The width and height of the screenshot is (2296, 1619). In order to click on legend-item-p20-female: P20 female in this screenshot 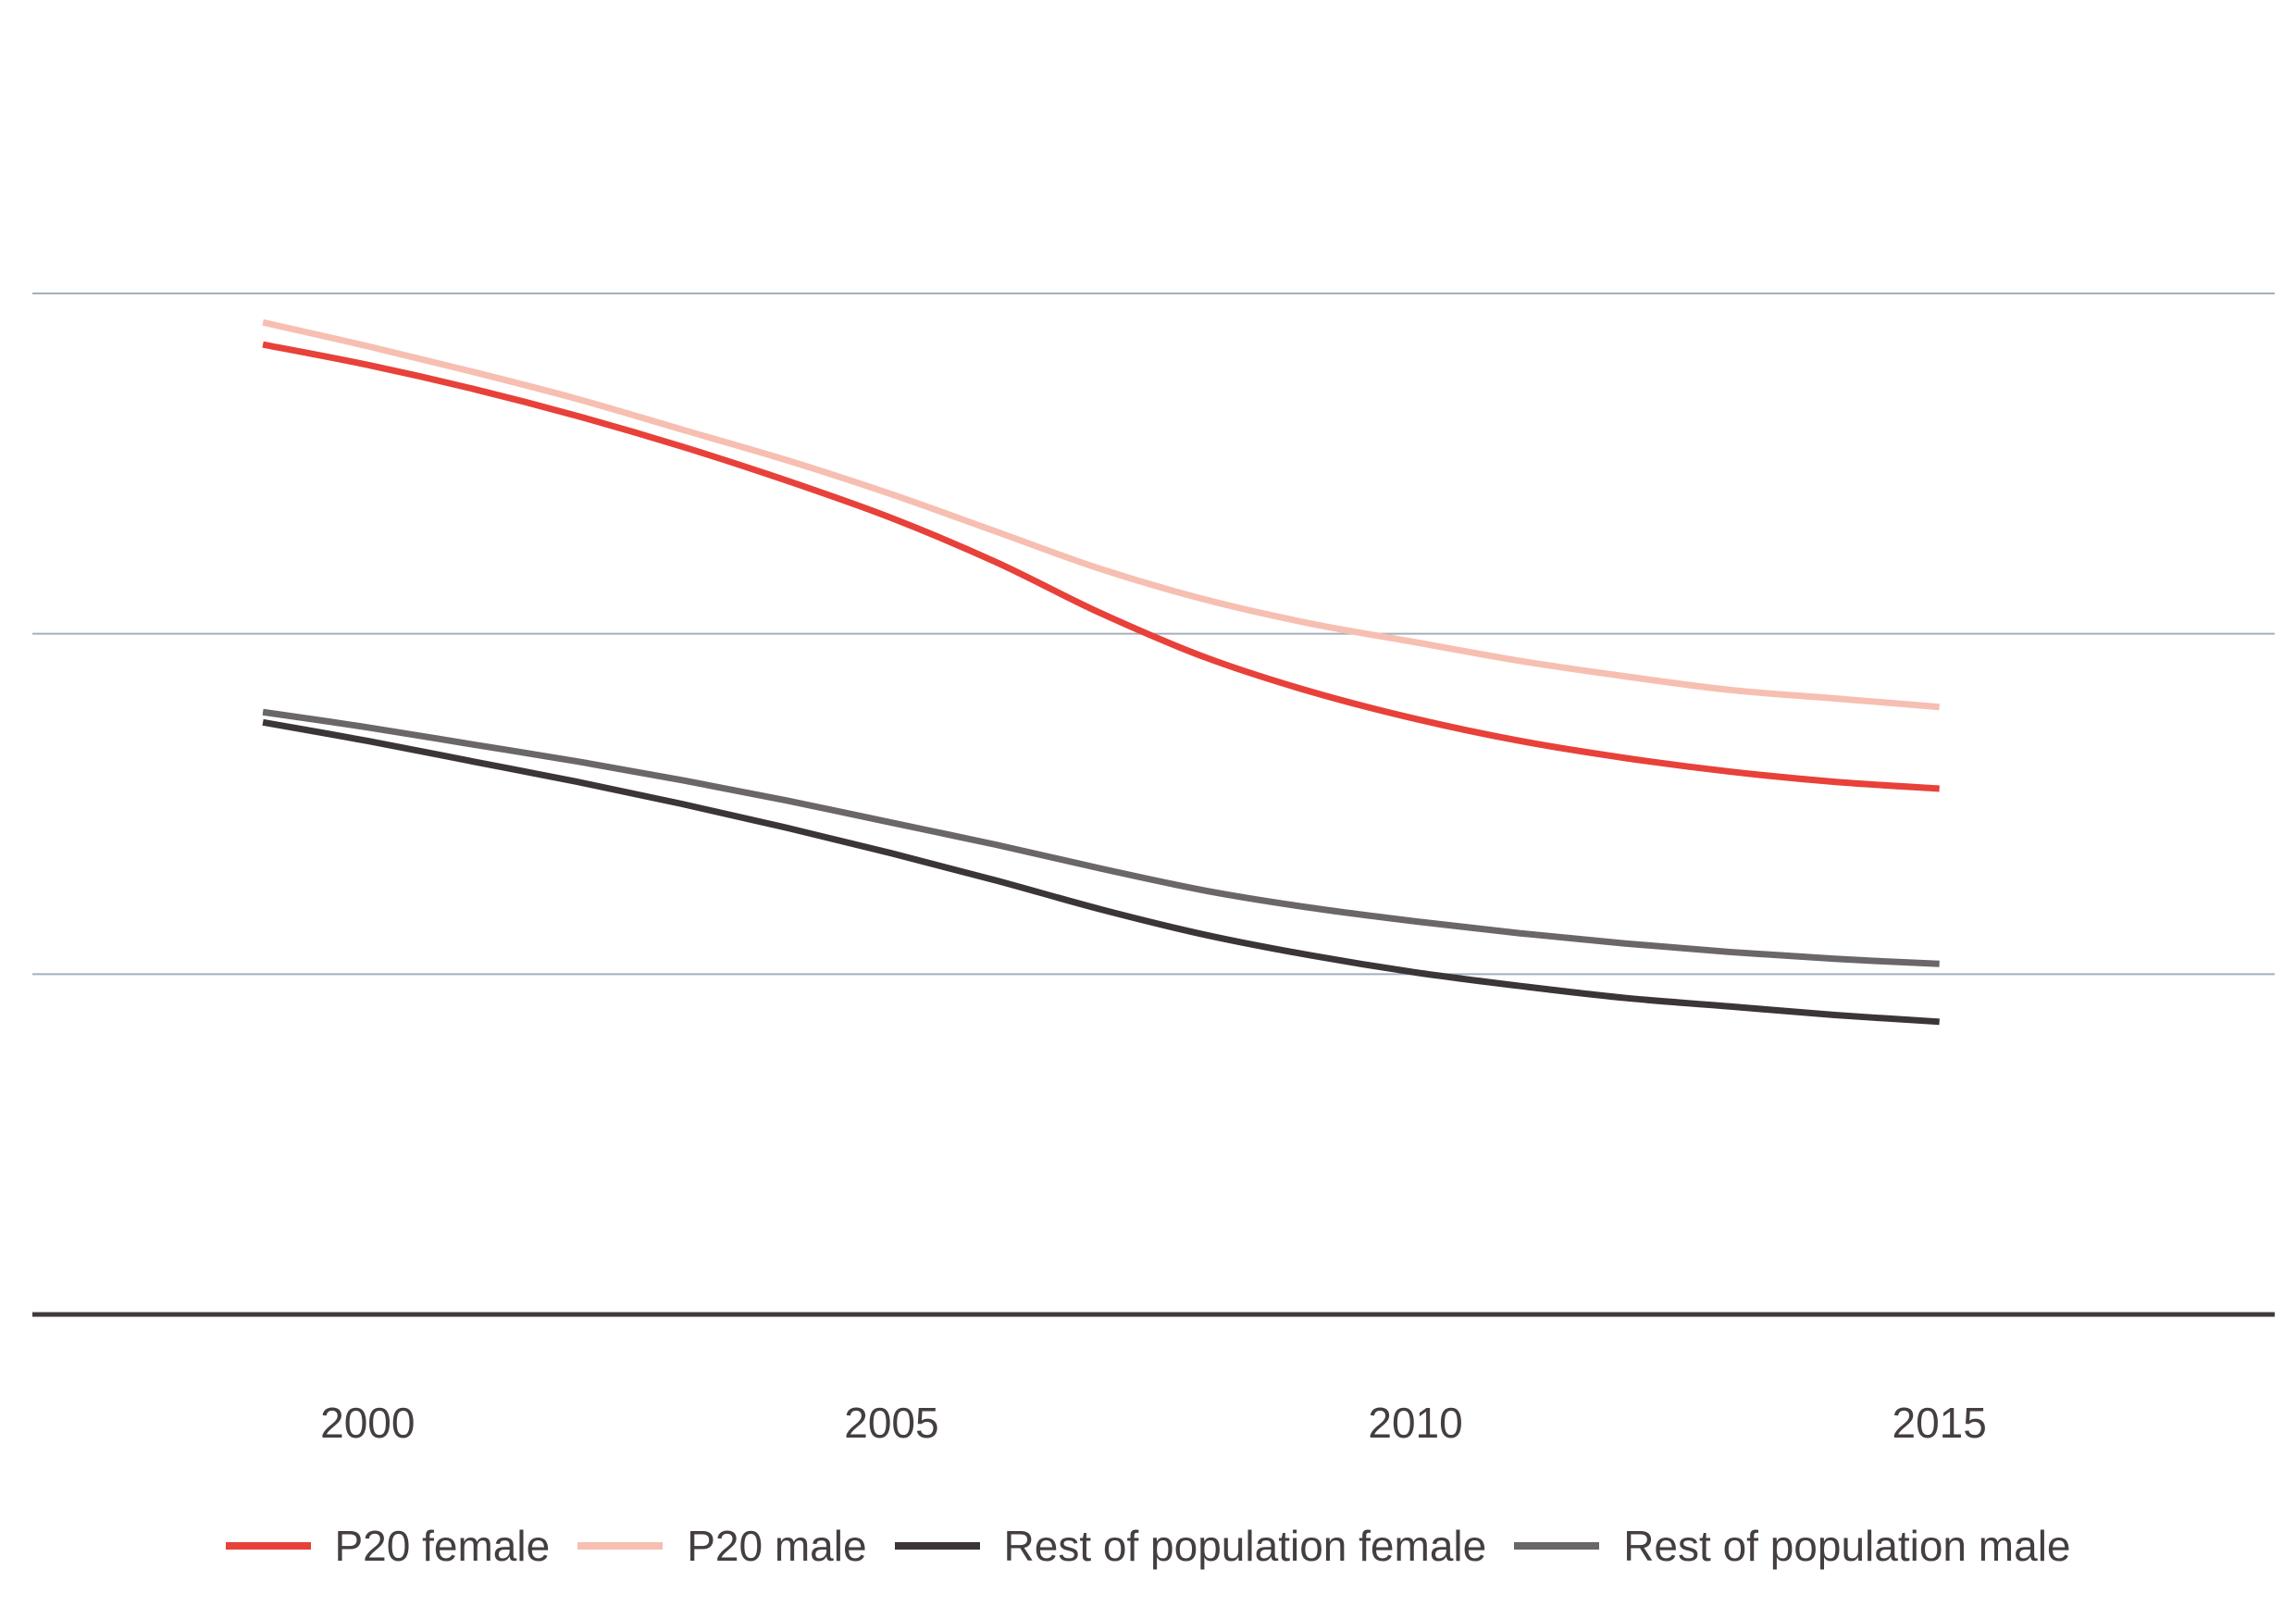, I will do `click(388, 1546)`.